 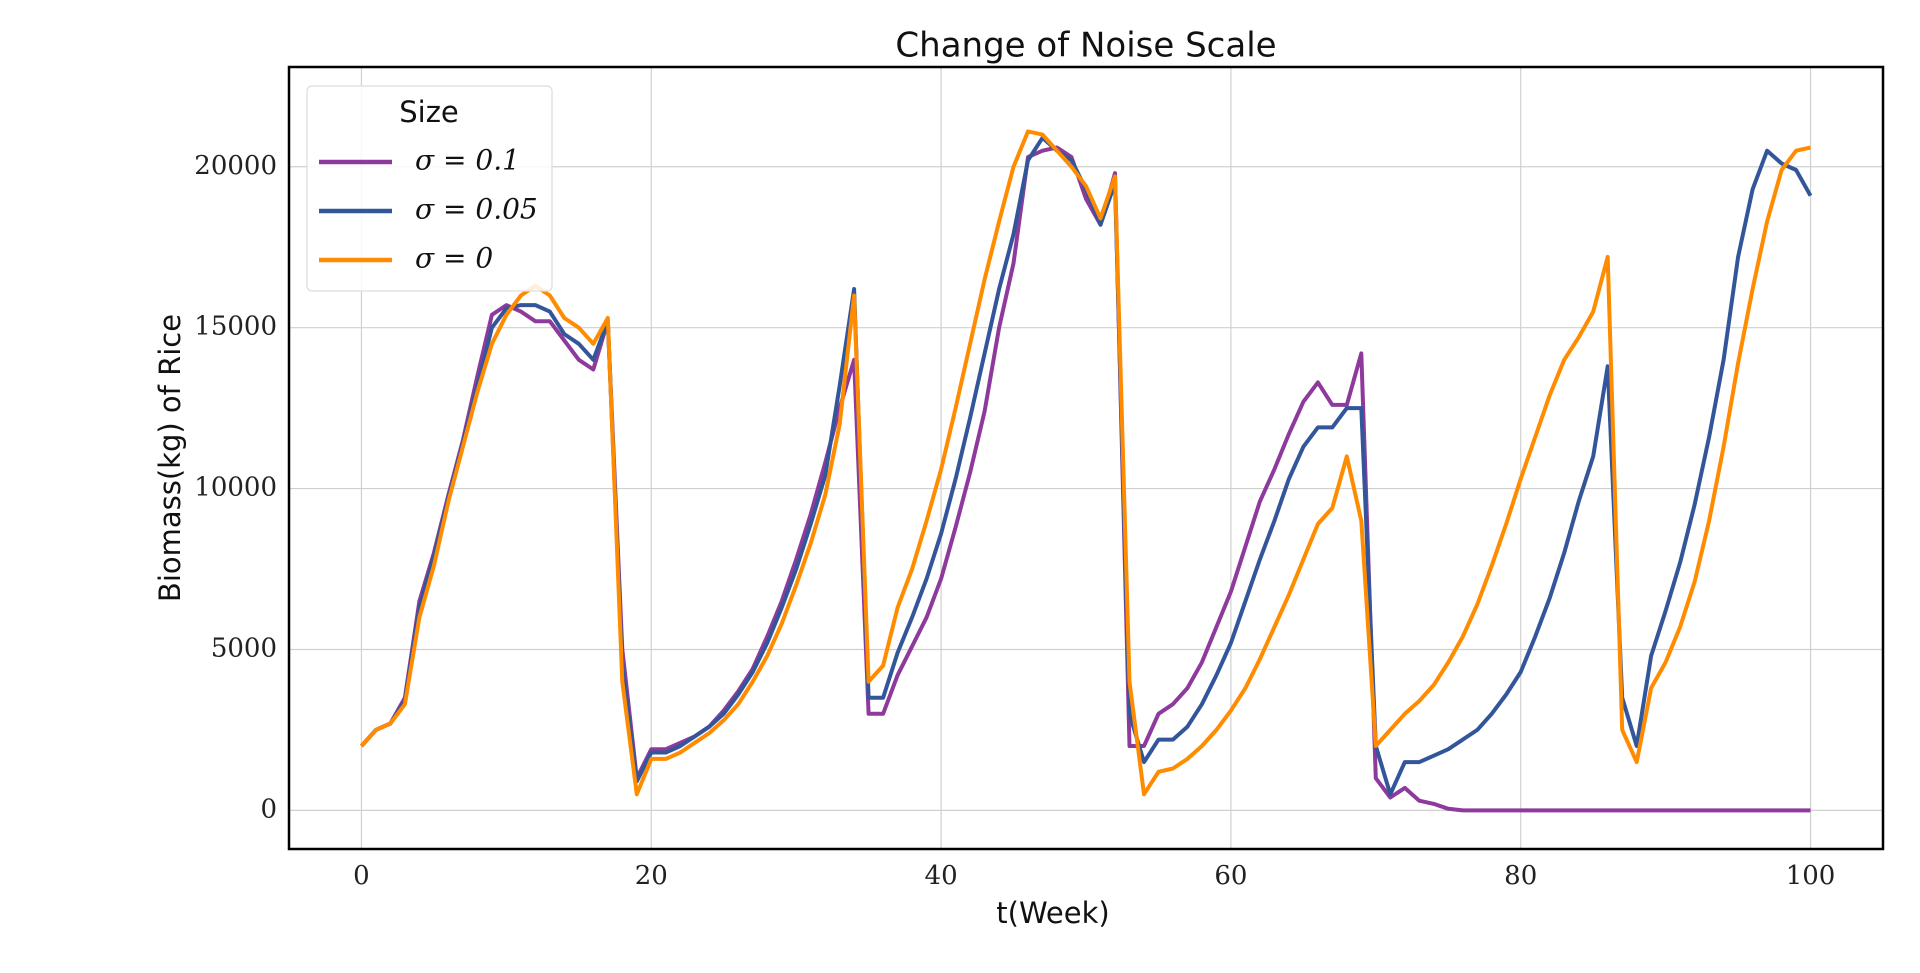 I want to click on x-tick-label: 80, so click(x=1520, y=876).